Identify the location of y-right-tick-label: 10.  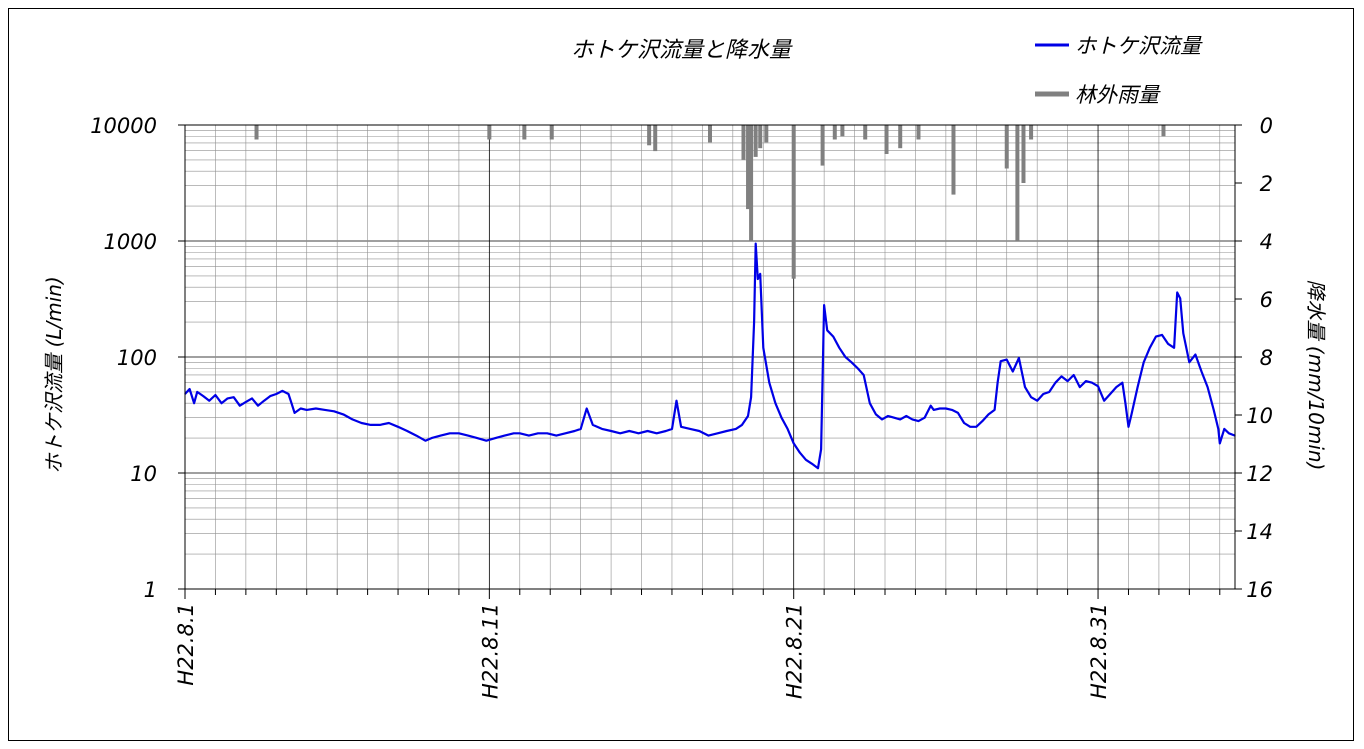
(1259, 416).